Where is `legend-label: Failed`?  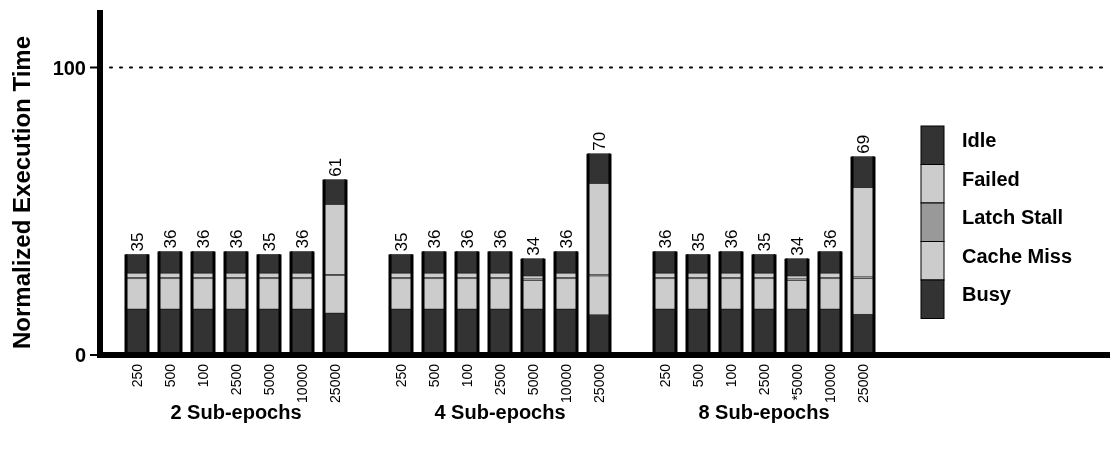
legend-label: Failed is located at coordinates (991, 178).